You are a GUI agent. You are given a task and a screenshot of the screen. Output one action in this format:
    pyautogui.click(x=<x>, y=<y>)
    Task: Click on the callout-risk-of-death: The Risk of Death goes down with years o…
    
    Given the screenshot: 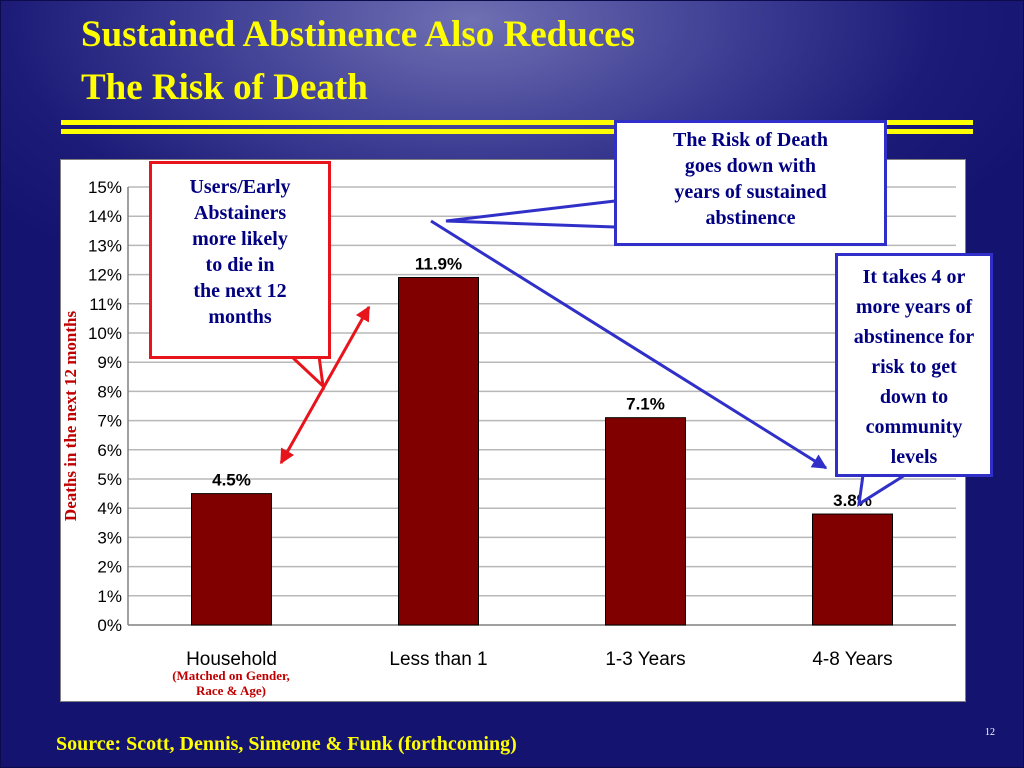 What is the action you would take?
    pyautogui.click(x=750, y=183)
    